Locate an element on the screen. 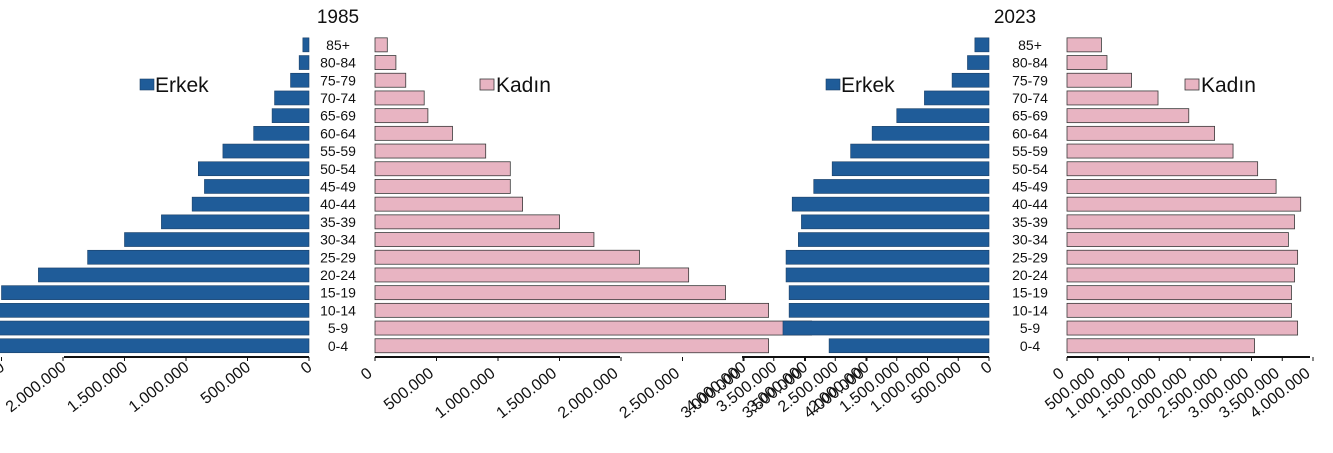  tick-label-left: 500.000 is located at coordinates (226, 383).